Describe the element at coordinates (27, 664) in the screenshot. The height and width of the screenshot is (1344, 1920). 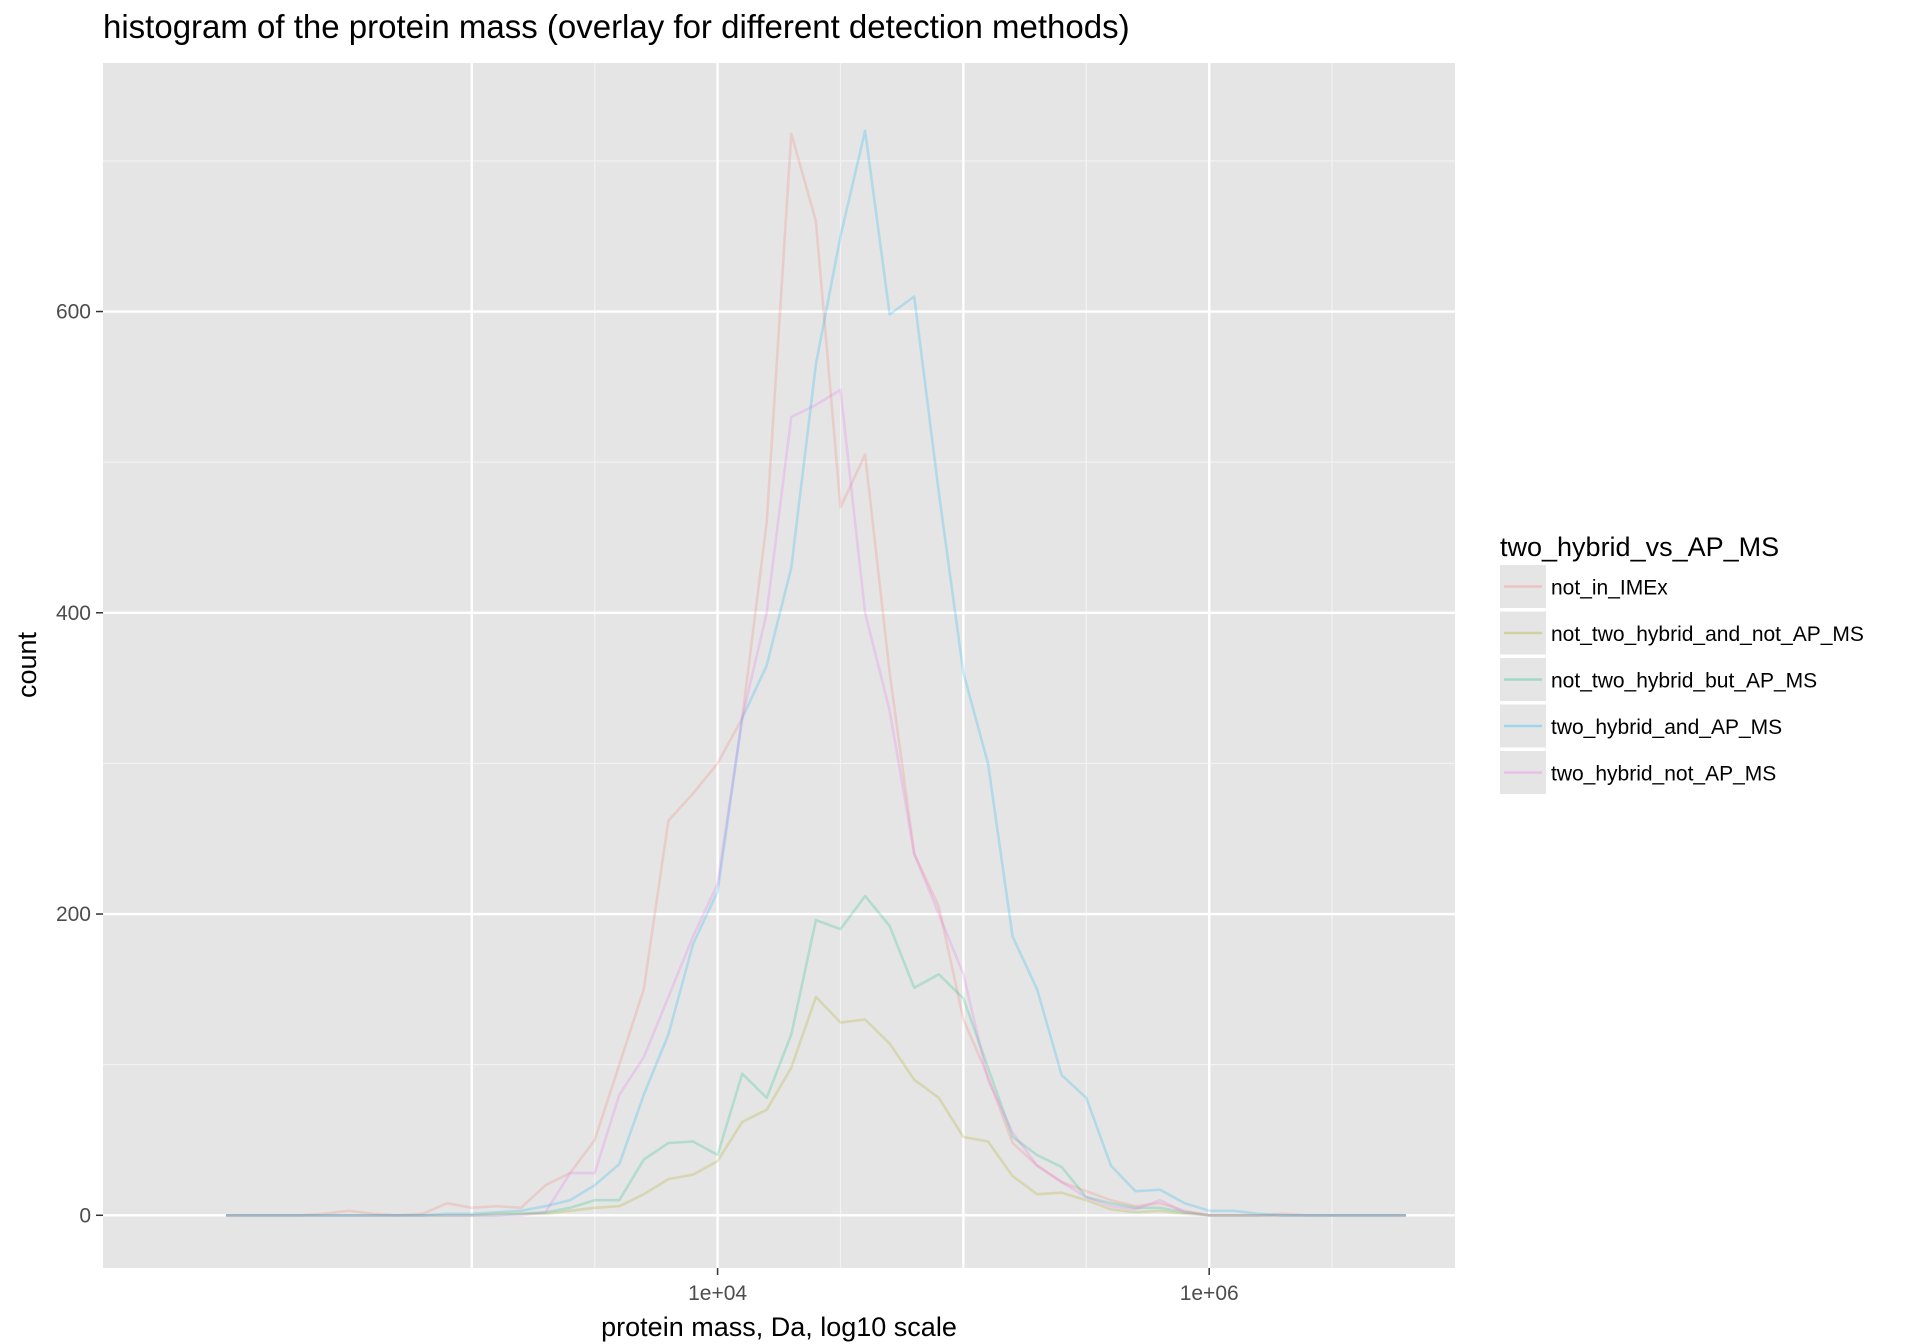
I see `y-axis-title: count` at that location.